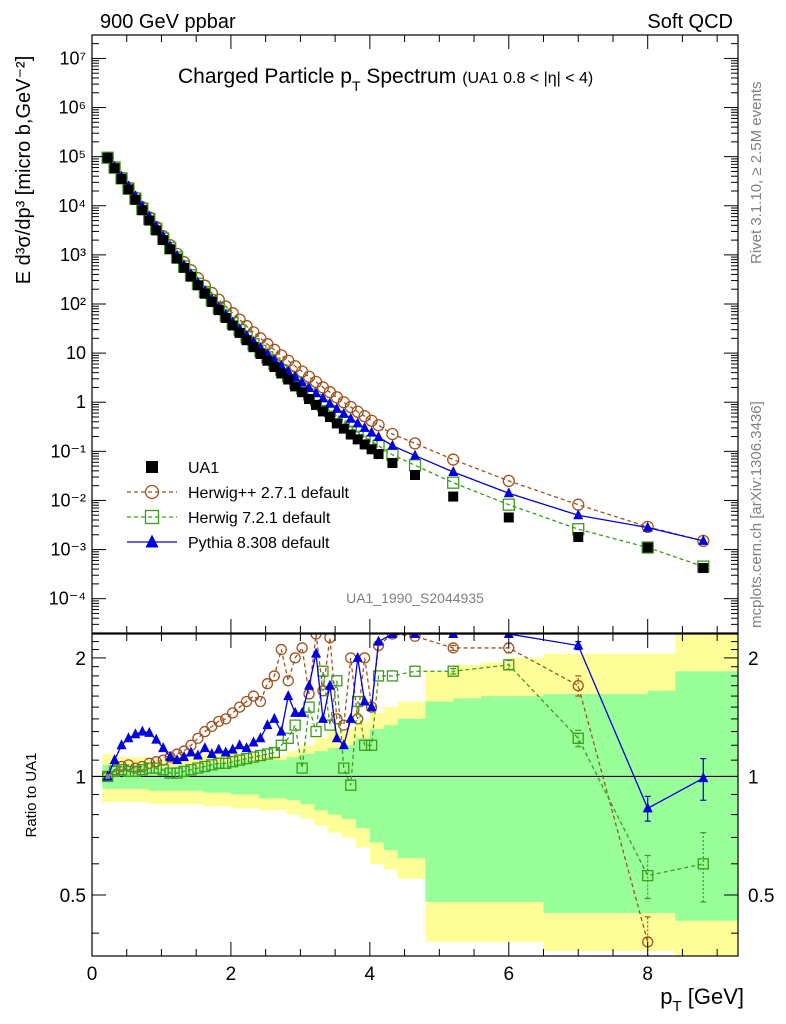 The image size is (786, 1024). Describe the element at coordinates (265, 76) in the screenshot. I see `title-main: Charged Particle p` at that location.